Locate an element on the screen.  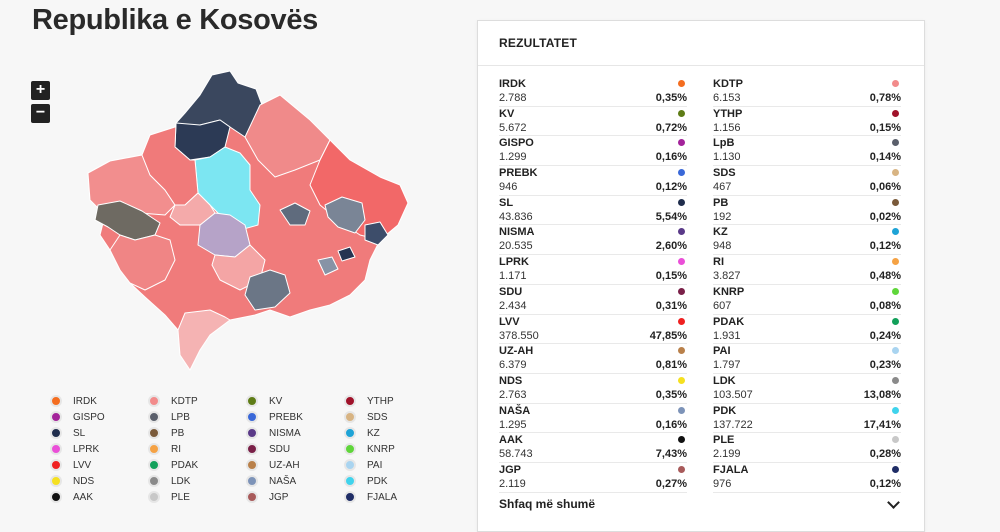
party-name: SDS is located at coordinates (724, 173).